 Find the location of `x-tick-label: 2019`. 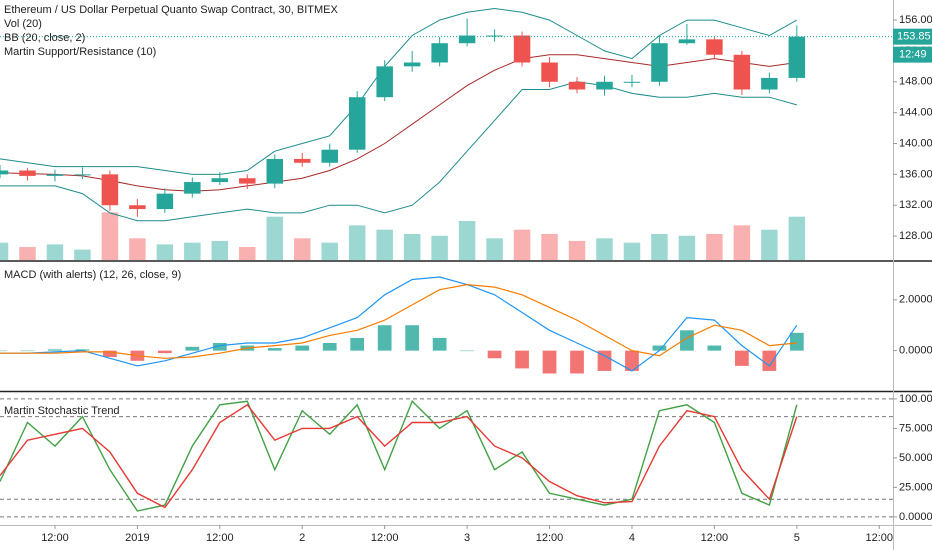

x-tick-label: 2019 is located at coordinates (137, 538).